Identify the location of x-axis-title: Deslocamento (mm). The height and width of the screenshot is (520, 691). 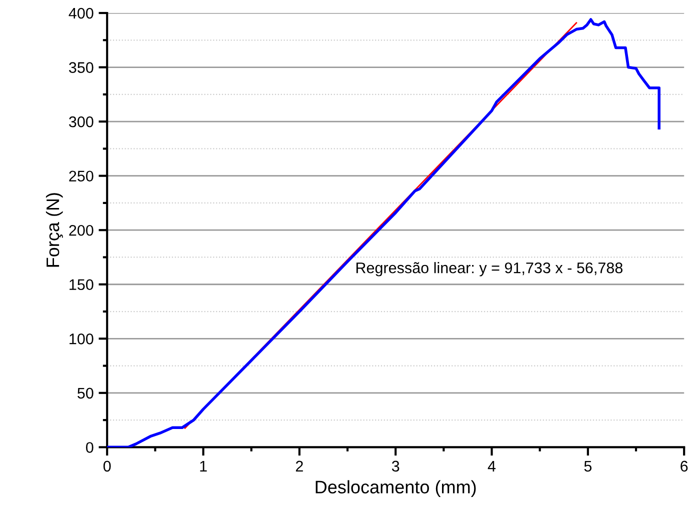
(396, 489).